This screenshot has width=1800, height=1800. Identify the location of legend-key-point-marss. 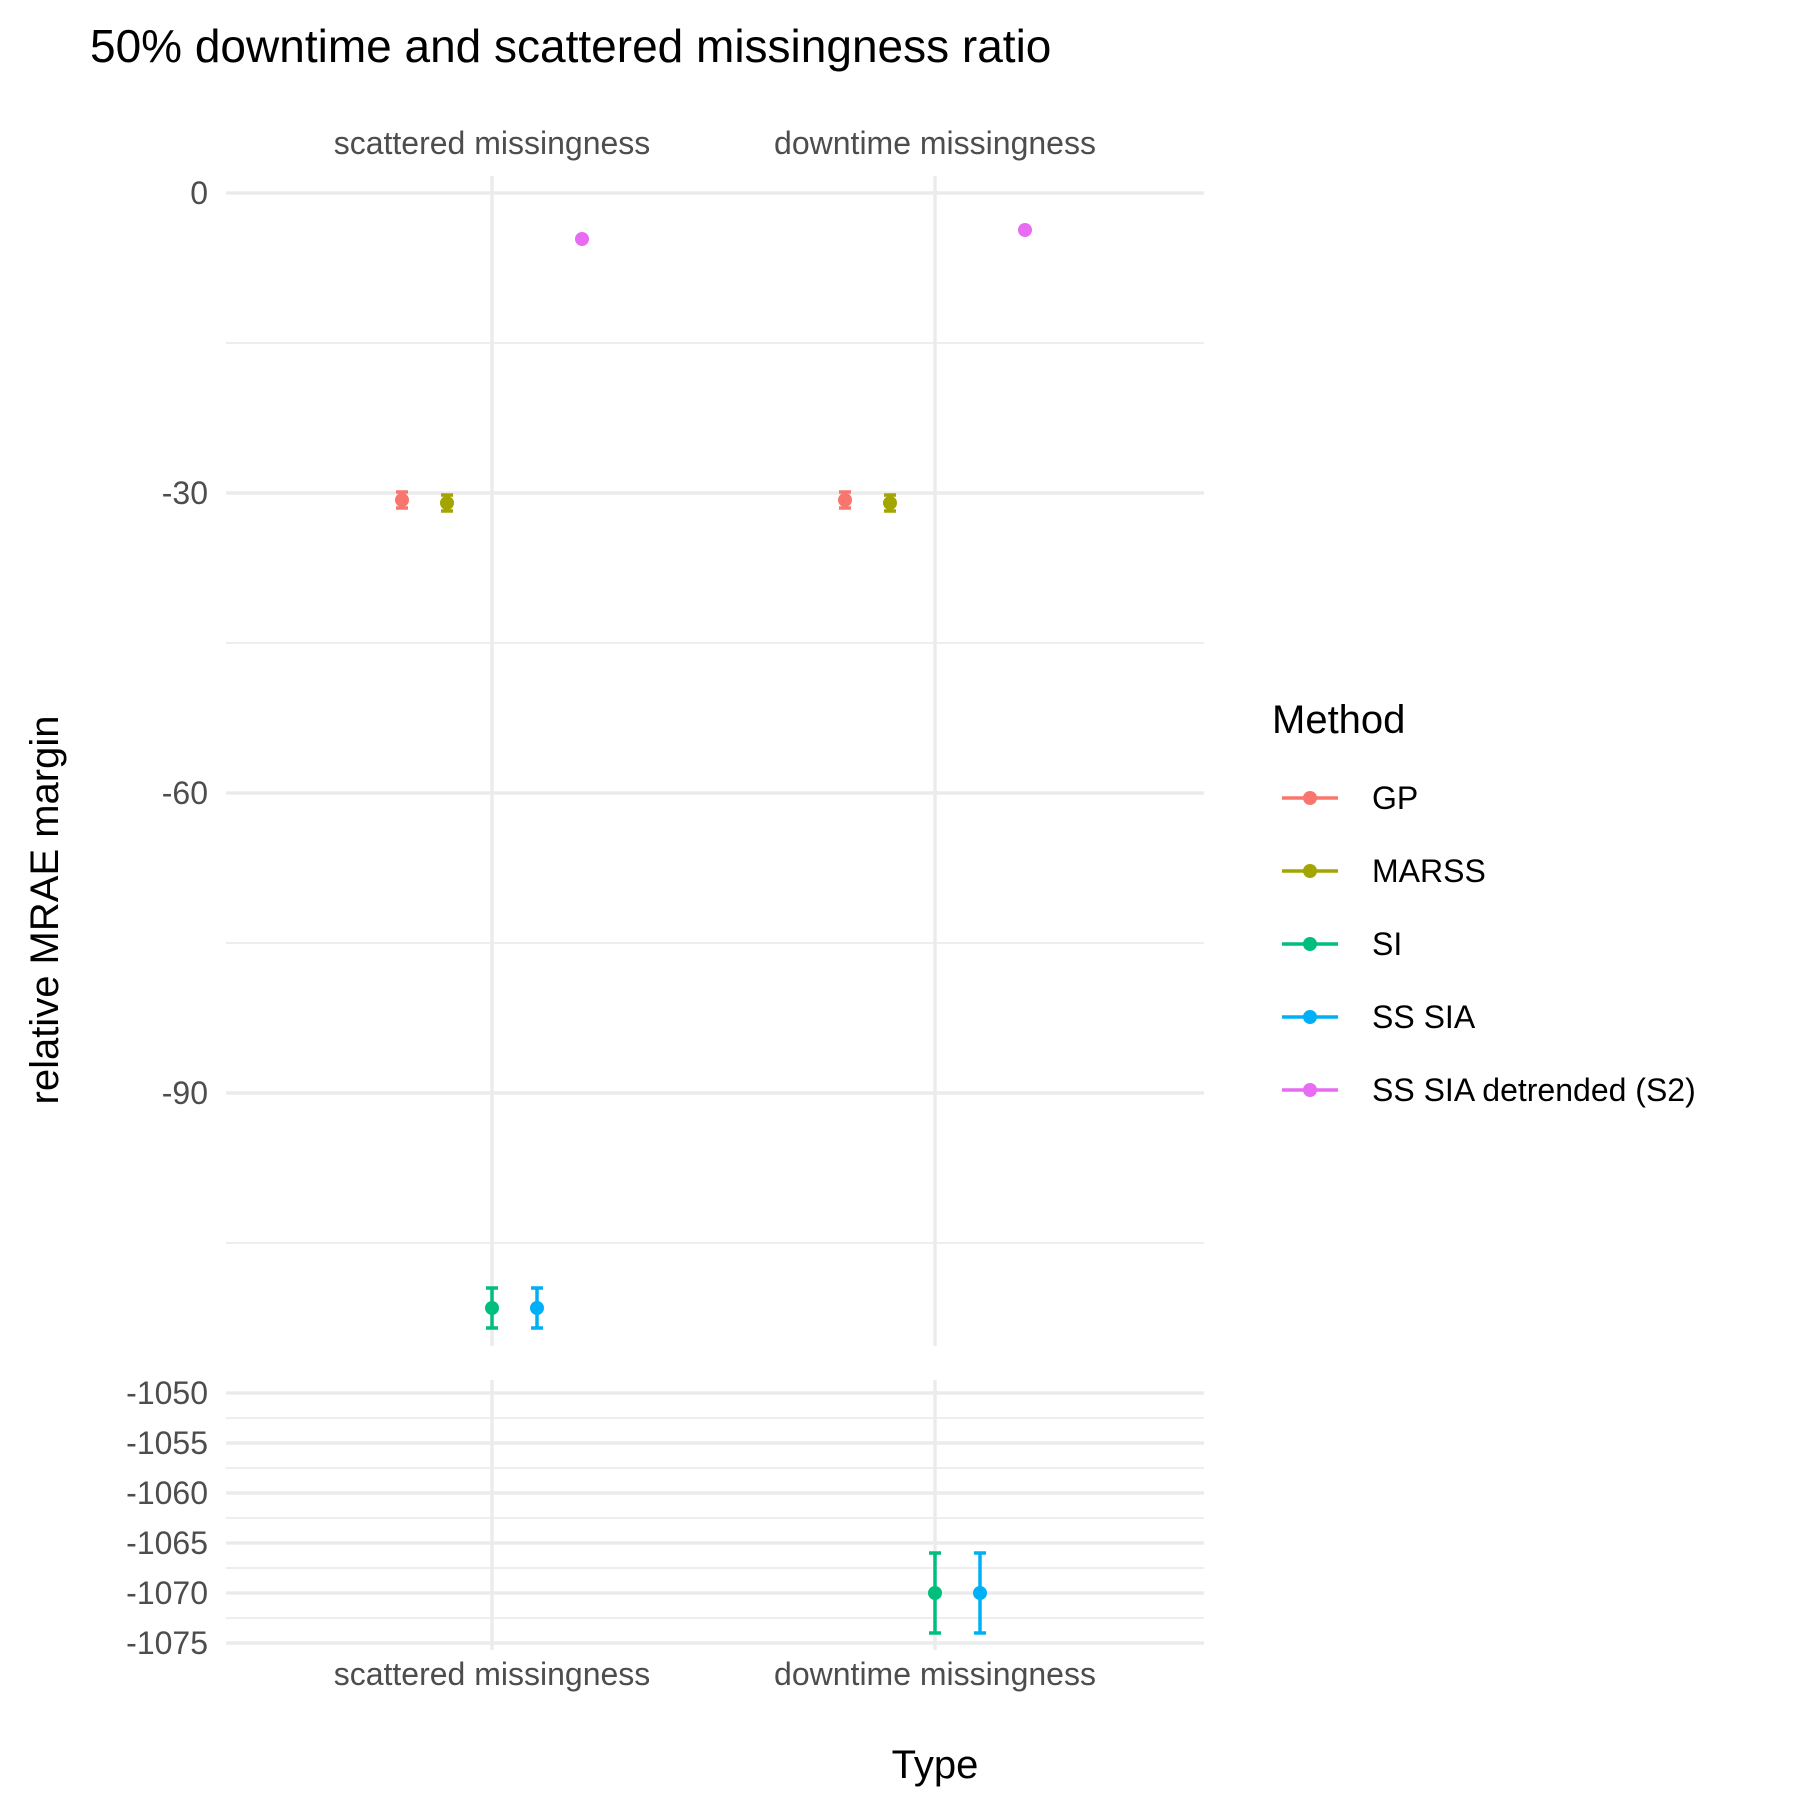
(1310, 871).